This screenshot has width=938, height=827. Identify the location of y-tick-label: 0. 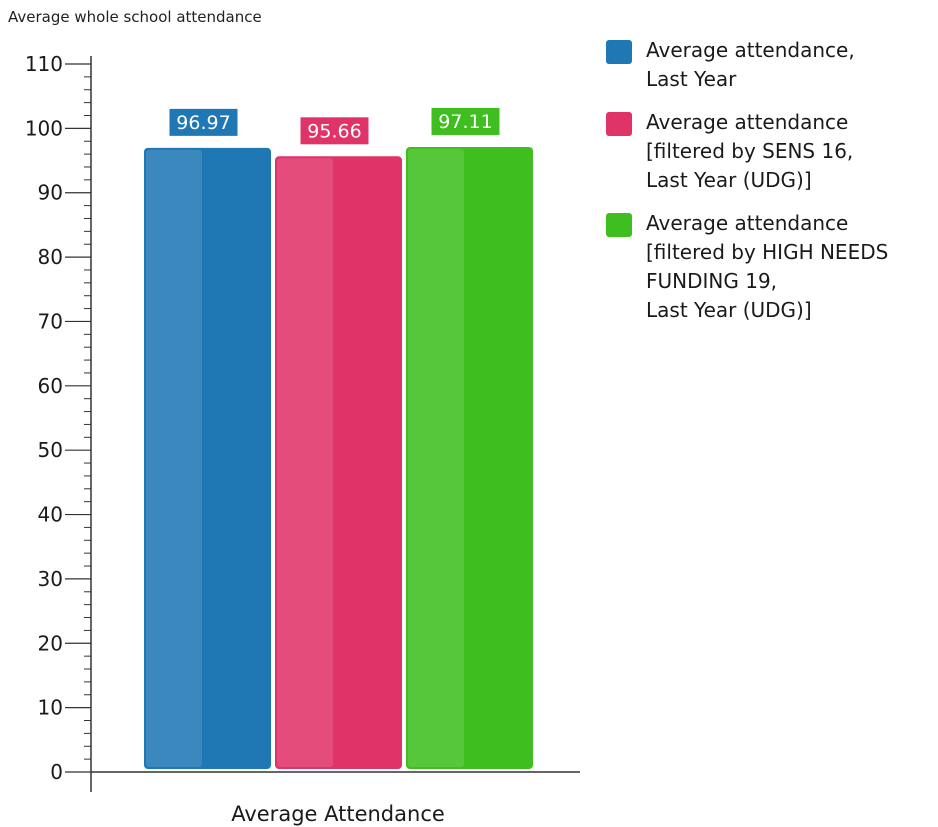
(56, 772).